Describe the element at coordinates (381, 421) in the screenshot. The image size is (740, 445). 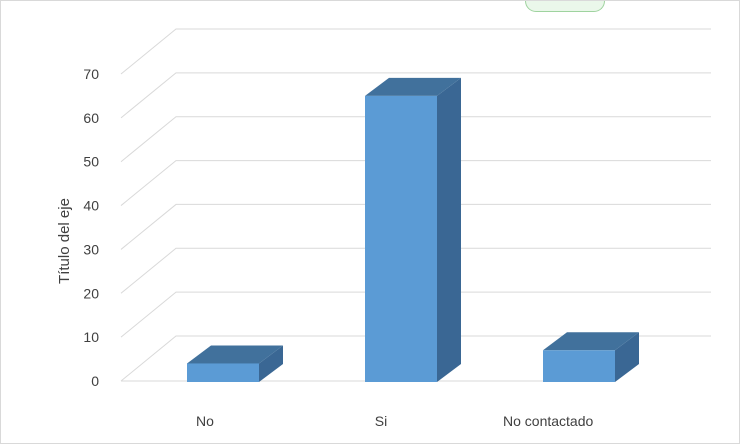
I see `x-category-label: Si` at that location.